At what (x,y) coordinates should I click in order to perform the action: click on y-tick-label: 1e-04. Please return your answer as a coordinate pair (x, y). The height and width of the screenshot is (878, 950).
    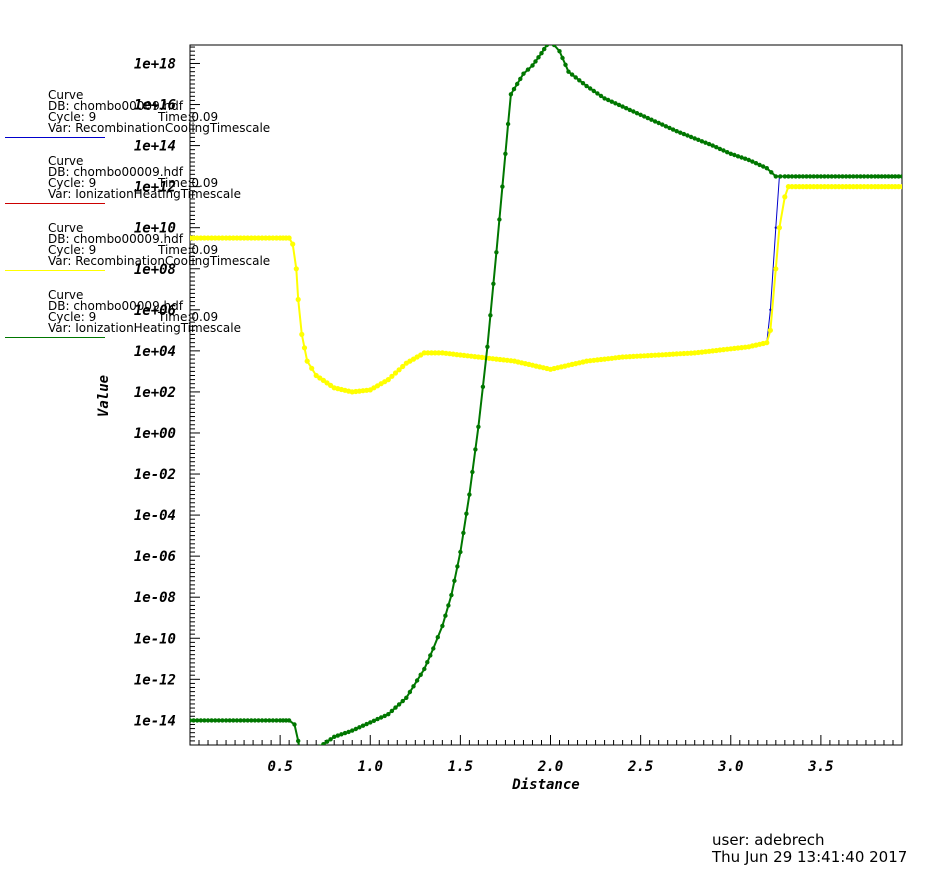
    Looking at the image, I should click on (155, 516).